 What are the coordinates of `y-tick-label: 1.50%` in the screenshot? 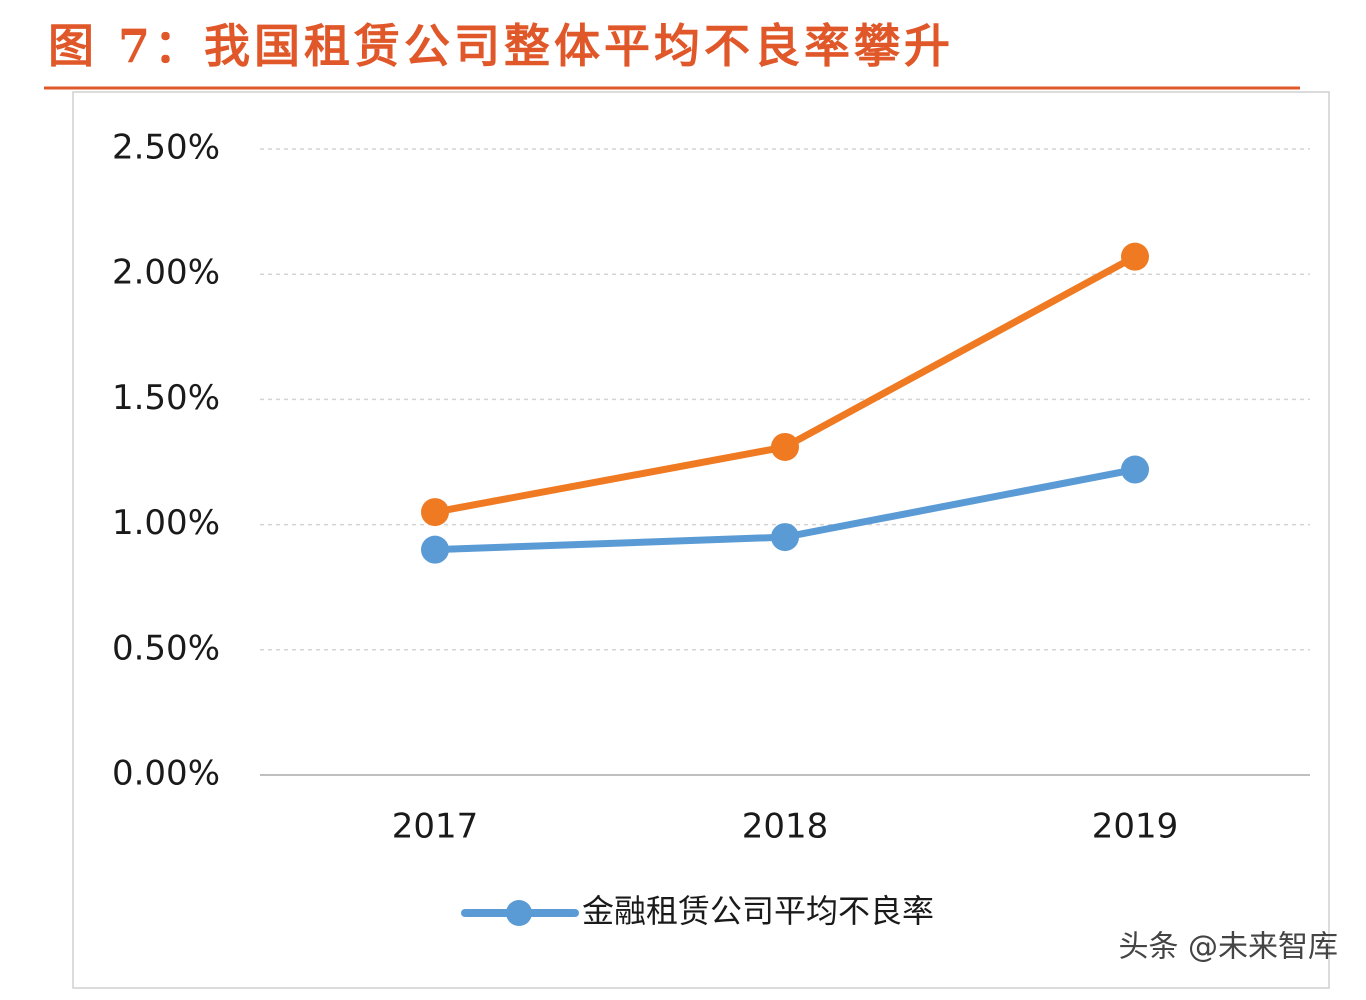 It's located at (166, 398).